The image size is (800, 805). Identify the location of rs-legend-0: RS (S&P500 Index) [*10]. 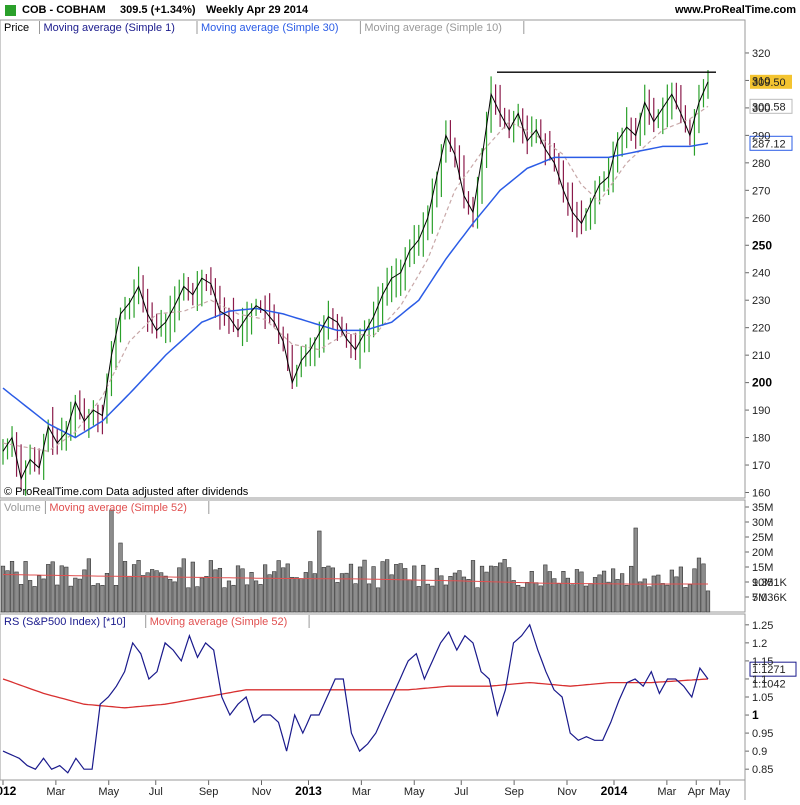
(65, 622).